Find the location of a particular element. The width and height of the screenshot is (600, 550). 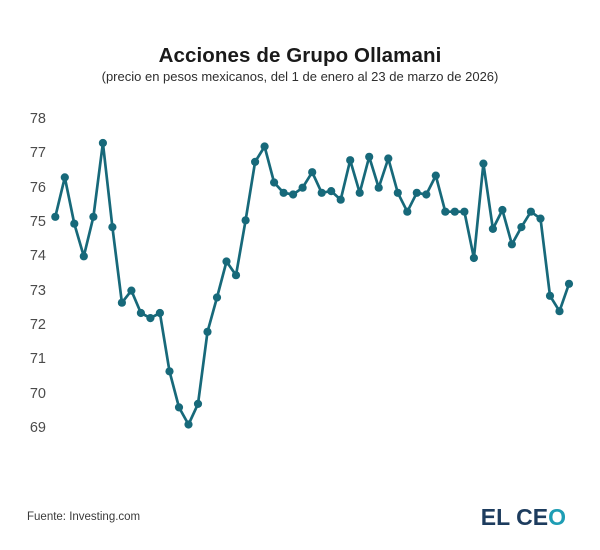

chart-title: Acciones de Grupo Ollamani is located at coordinates (300, 55).